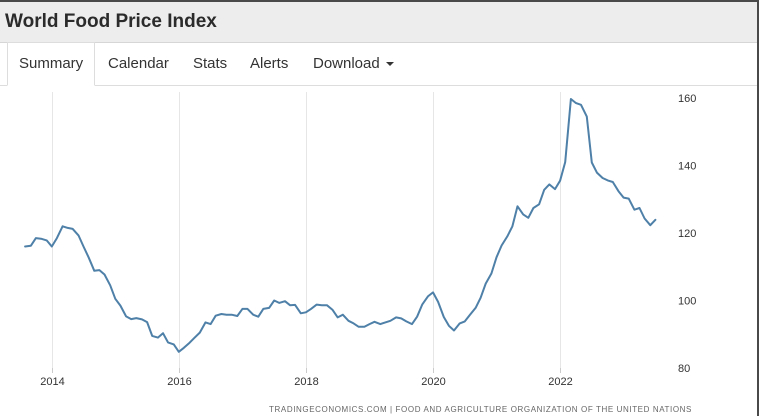 This screenshot has height=416, width=759. What do you see at coordinates (111, 21) in the screenshot?
I see `page-title: World Food Price Index` at bounding box center [111, 21].